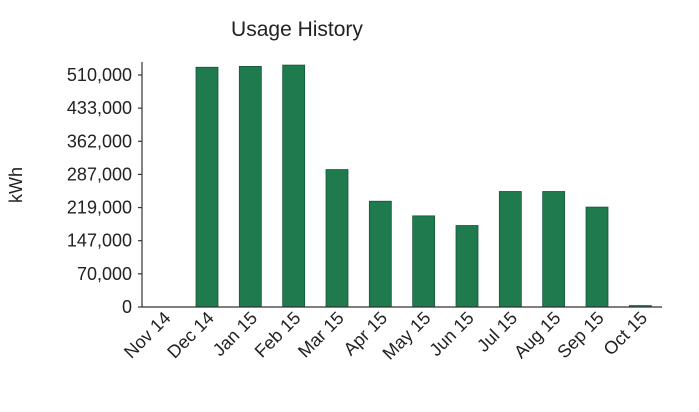 This screenshot has height=412, width=699. I want to click on x-tick-label: Oct 15, so click(626, 334).